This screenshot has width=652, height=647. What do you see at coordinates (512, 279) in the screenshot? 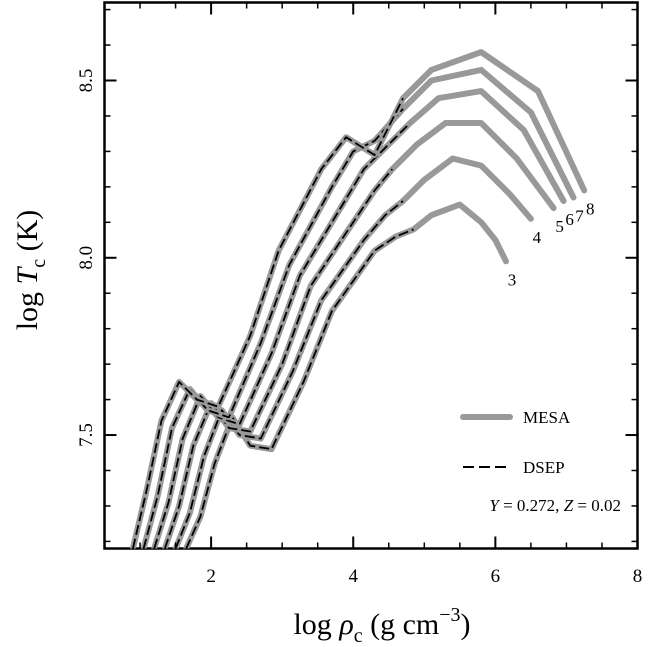
I see `mass-label-3: 3` at bounding box center [512, 279].